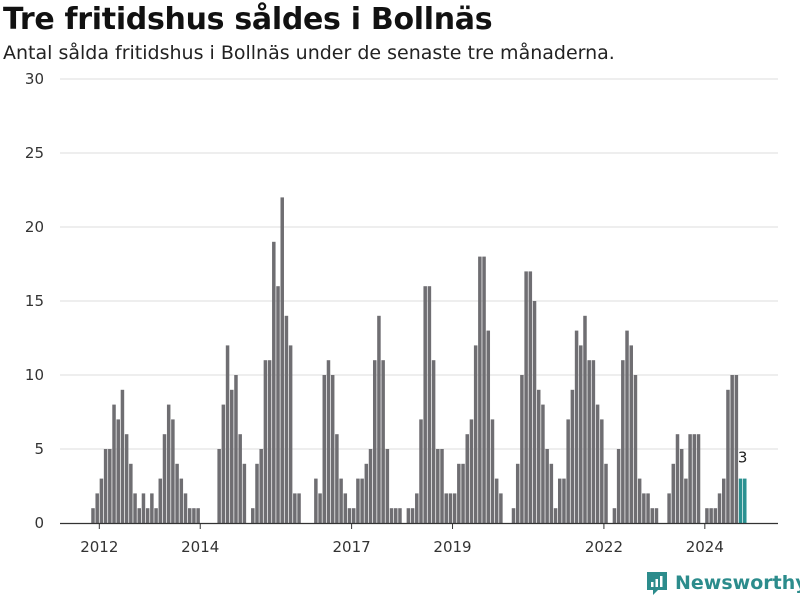 Image resolution: width=800 pixels, height=600 pixels. Describe the element at coordinates (352, 547) in the screenshot. I see `x-tick-label: 2017` at that location.